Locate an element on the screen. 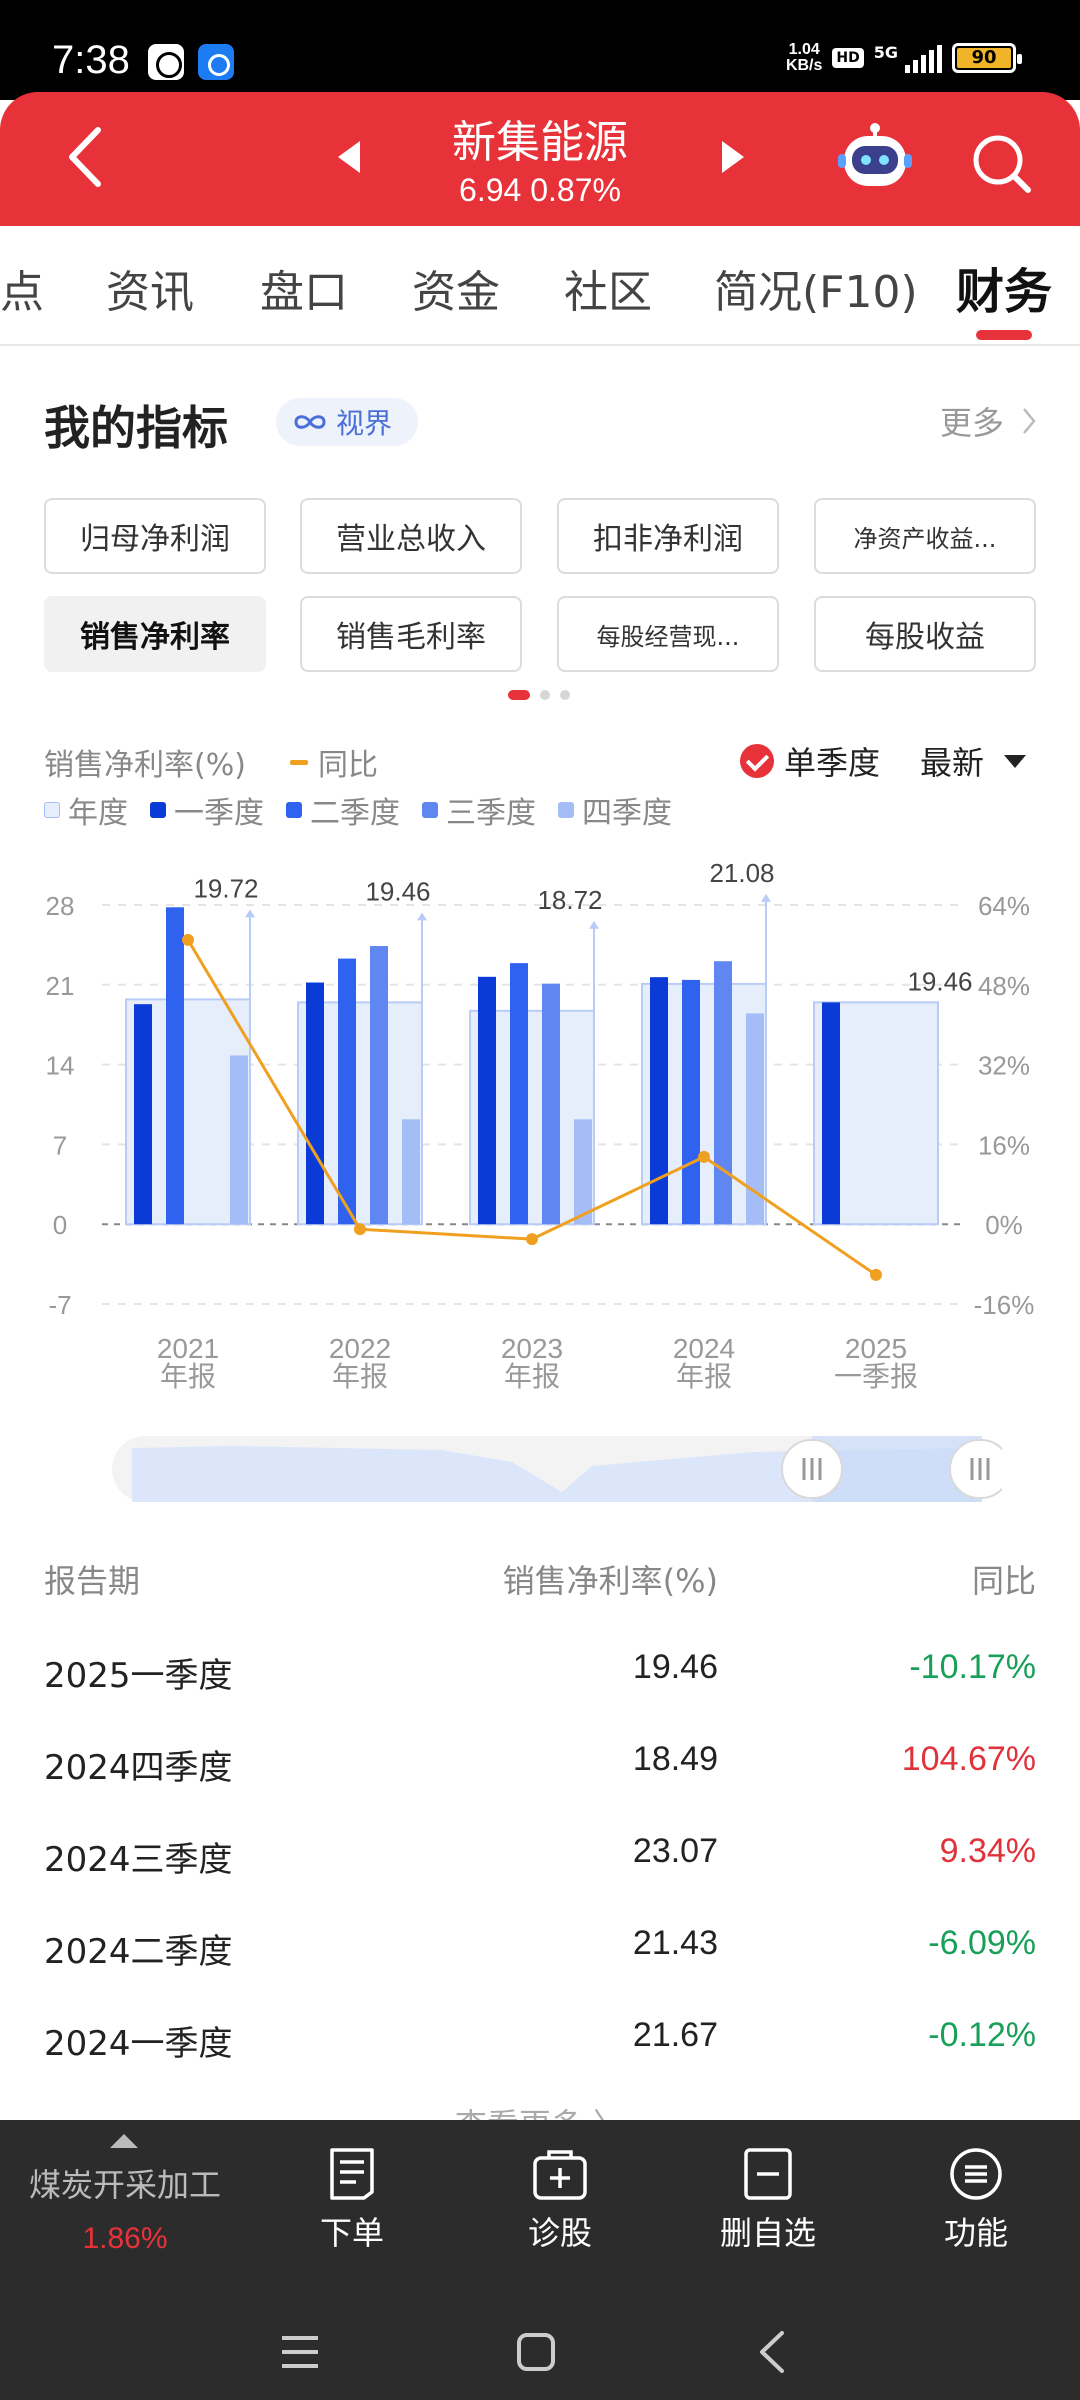  metric-label: 销售净利率(%) is located at coordinates (145, 765).